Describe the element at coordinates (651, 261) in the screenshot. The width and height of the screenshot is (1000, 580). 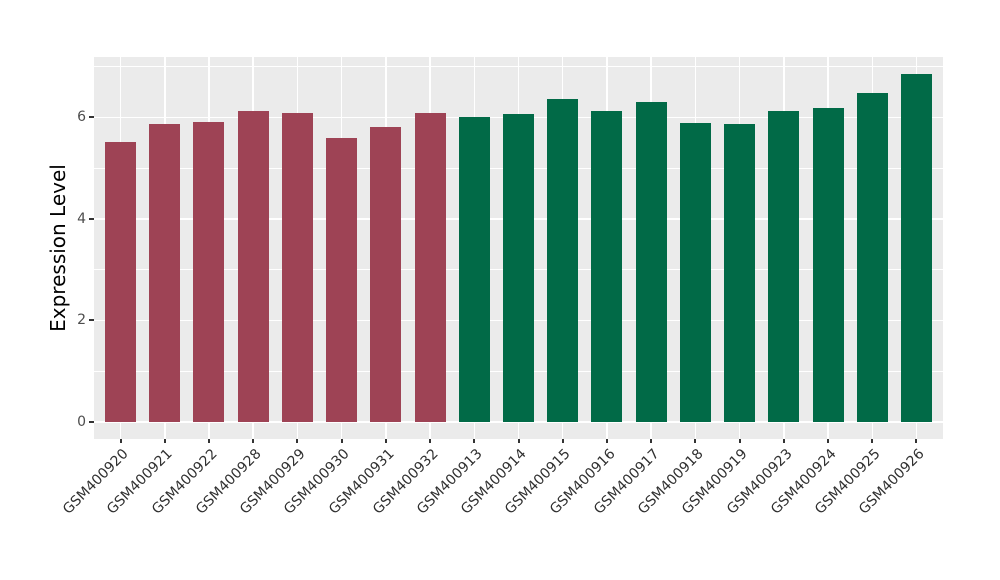
I see `bar-GSM400917` at that location.